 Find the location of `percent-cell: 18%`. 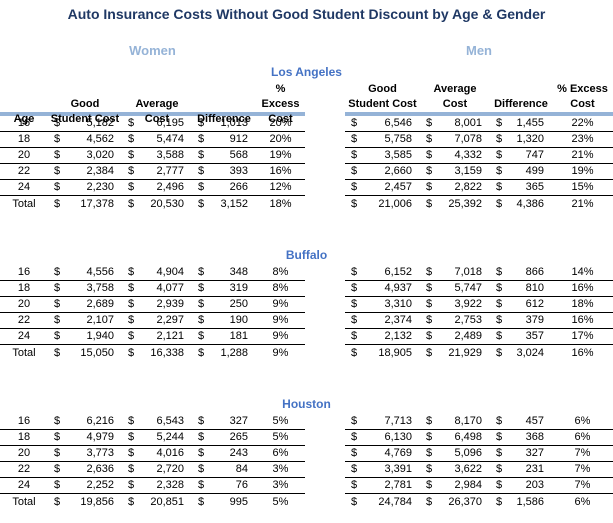

percent-cell: 18% is located at coordinates (582, 304).